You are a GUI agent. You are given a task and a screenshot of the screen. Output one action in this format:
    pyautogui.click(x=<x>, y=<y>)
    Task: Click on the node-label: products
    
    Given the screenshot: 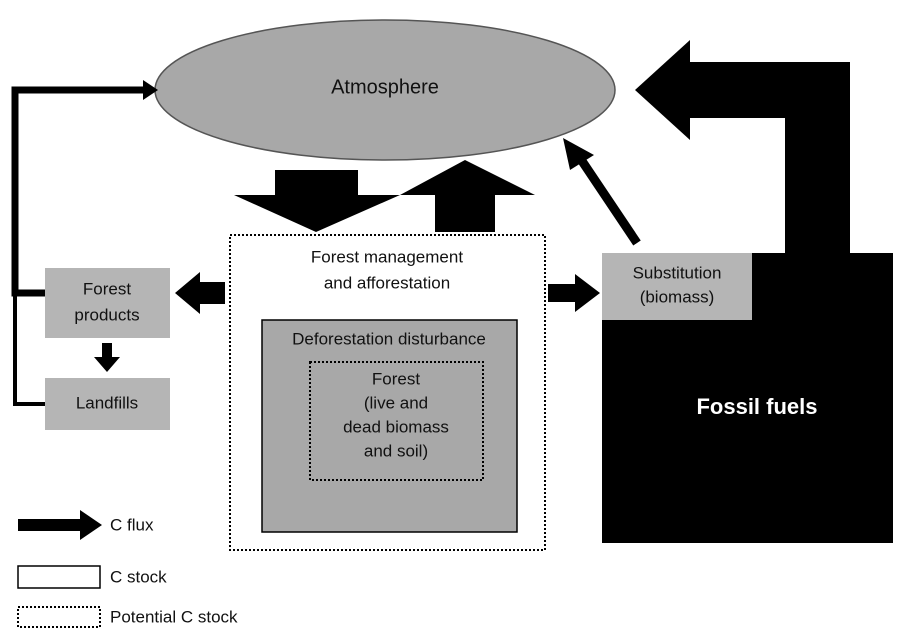 What is the action you would take?
    pyautogui.click(x=106, y=314)
    